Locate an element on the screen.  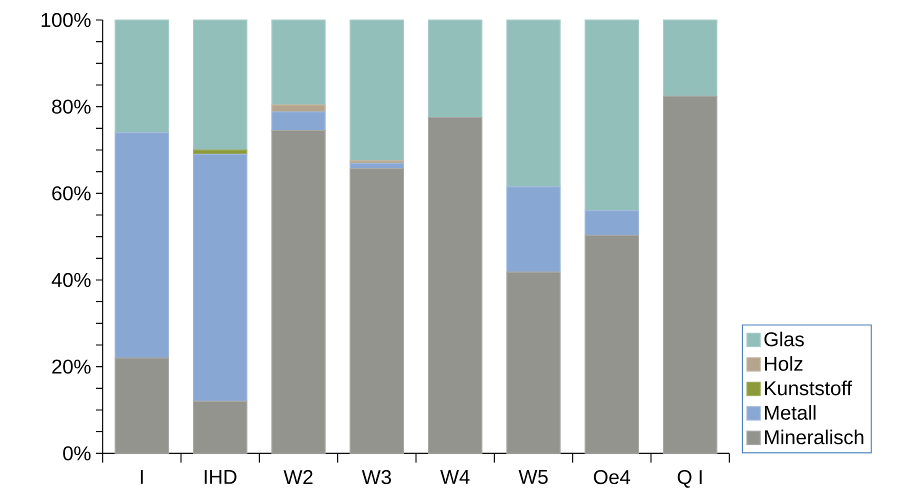
y-tick-label: 60% is located at coordinates (71, 193).